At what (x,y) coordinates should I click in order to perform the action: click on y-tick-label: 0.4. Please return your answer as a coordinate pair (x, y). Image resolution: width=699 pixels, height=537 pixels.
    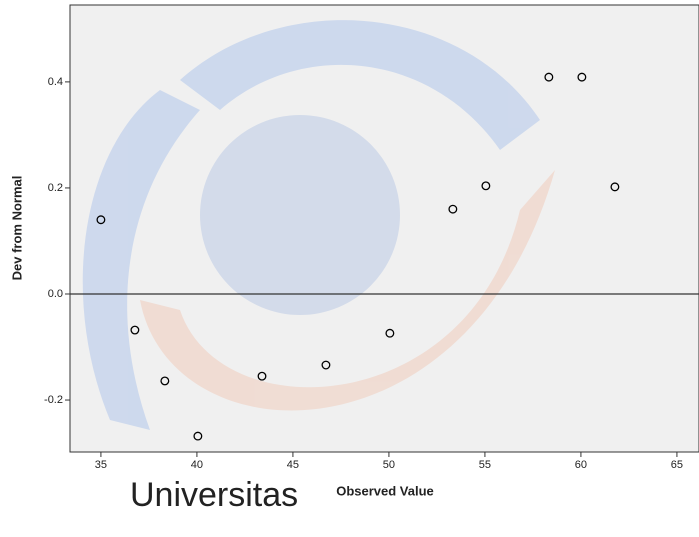
    Looking at the image, I should click on (55, 82).